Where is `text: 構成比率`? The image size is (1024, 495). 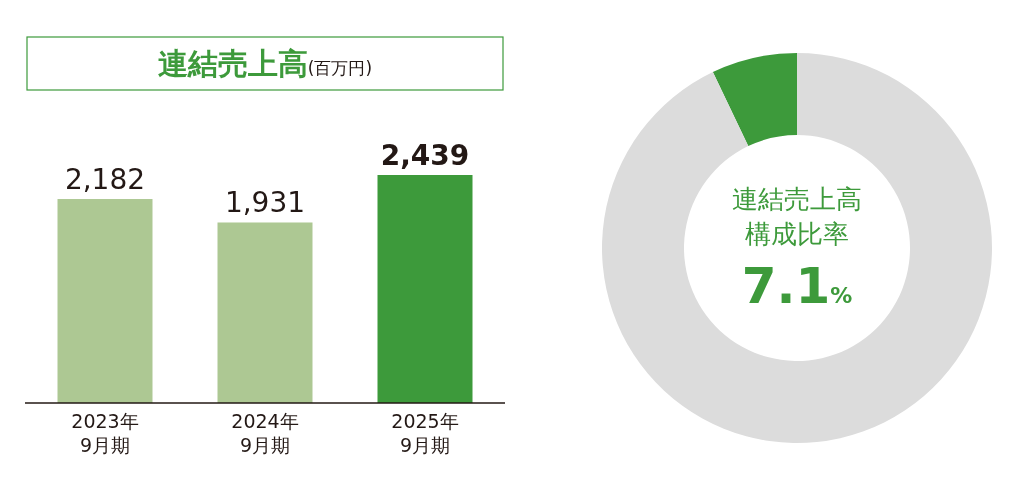
text: 構成比率 is located at coordinates (797, 234).